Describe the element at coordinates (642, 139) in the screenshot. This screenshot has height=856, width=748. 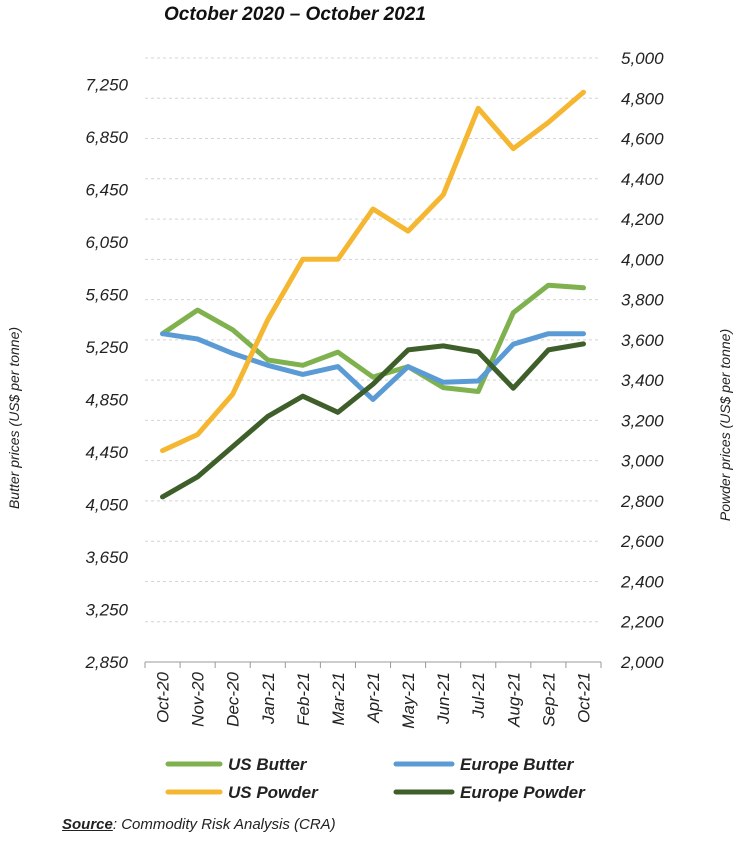
I see `right-tick-label: 4,600` at that location.